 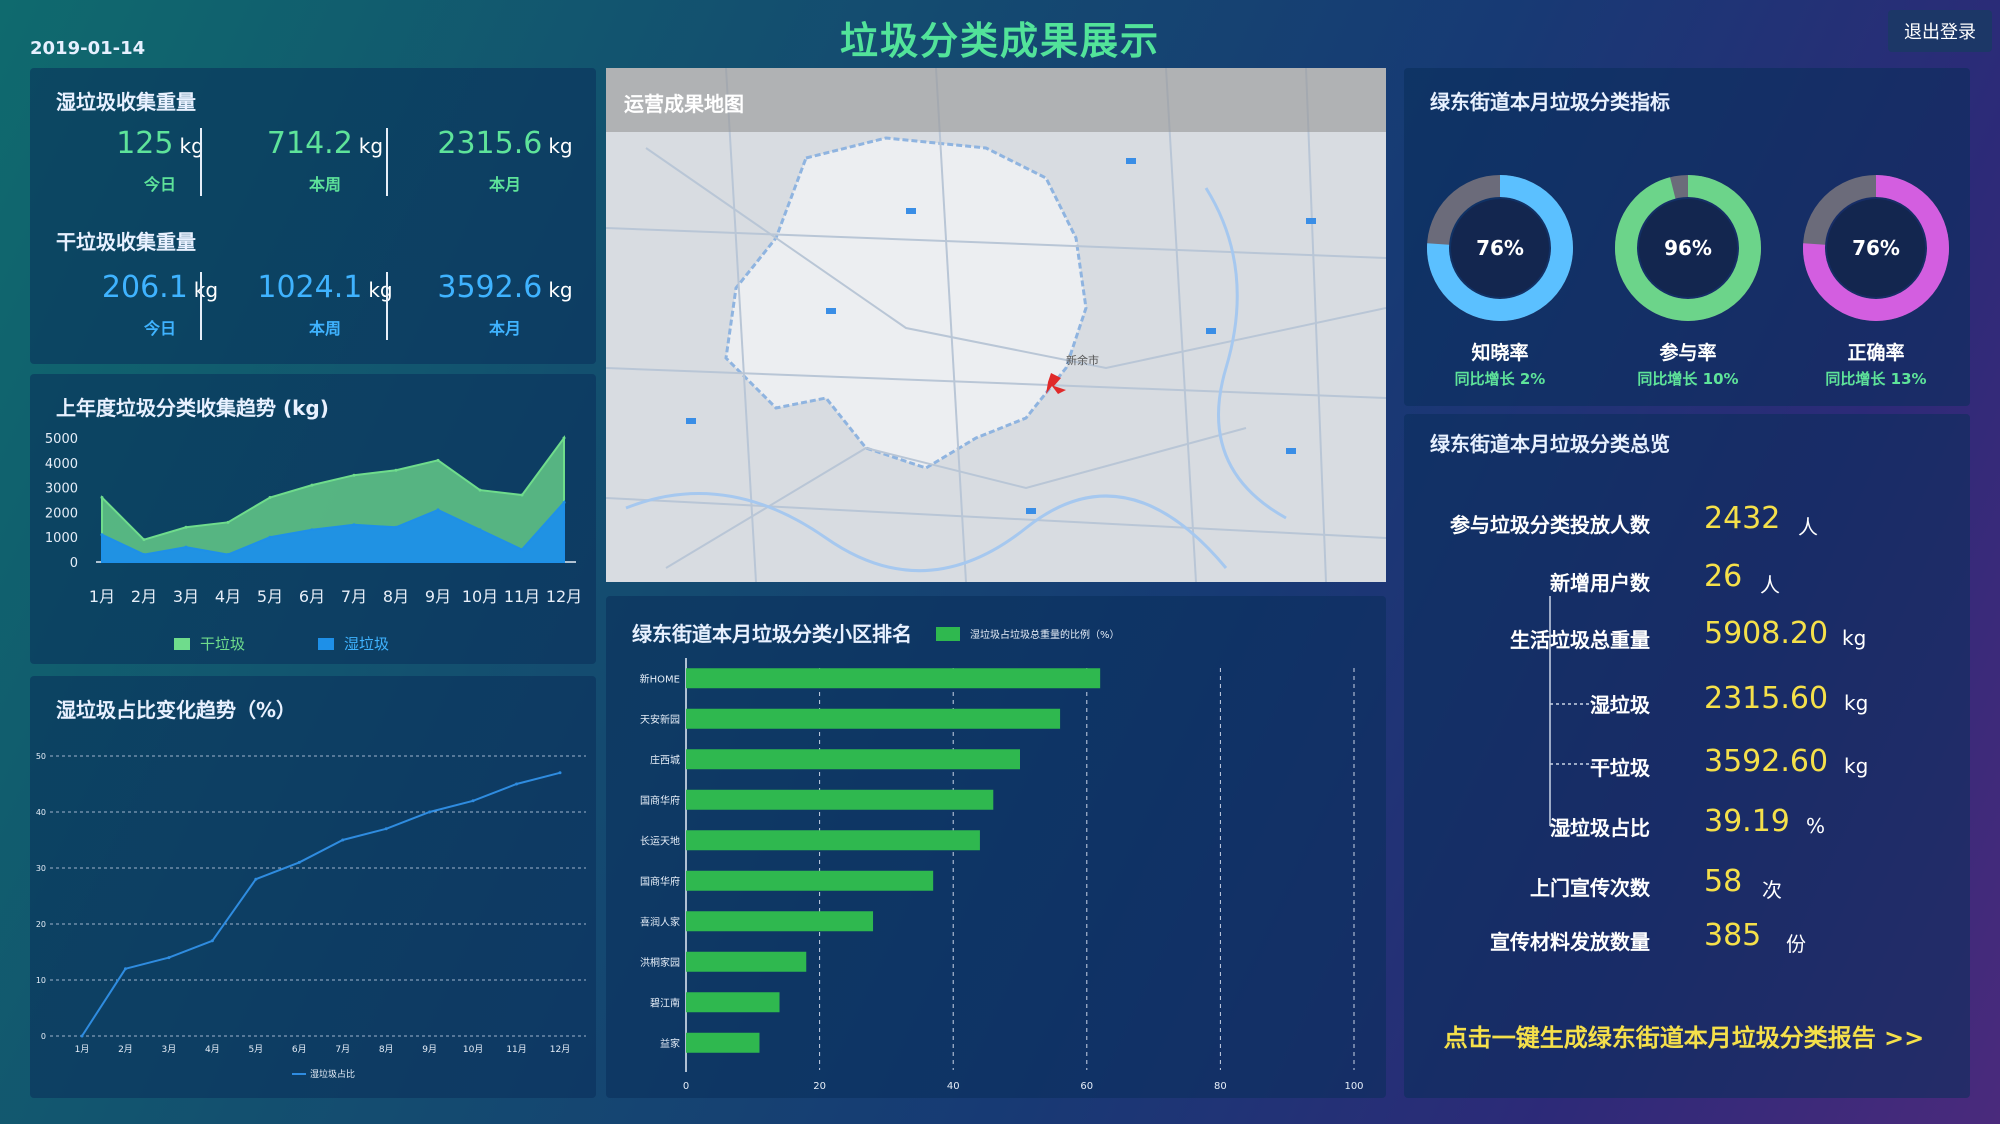 I want to click on legend-wet-label: 湿垃圾, so click(x=366, y=644).